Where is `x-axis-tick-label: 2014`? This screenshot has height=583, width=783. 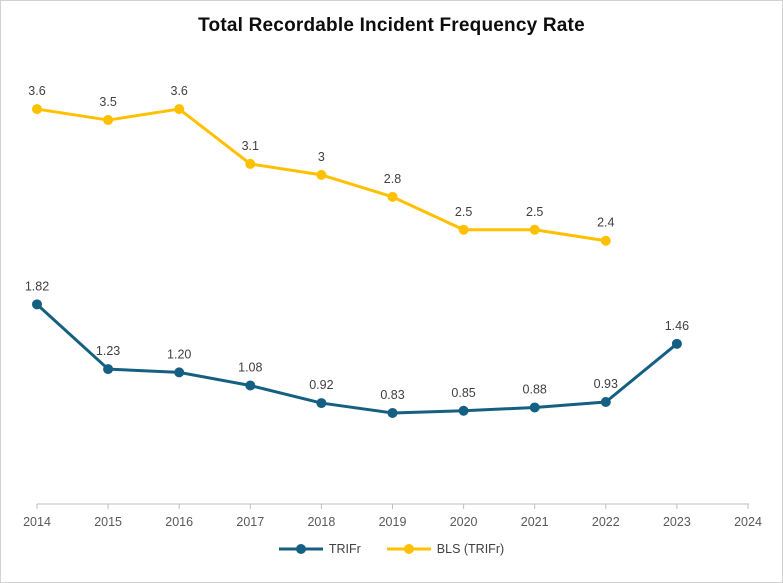
x-axis-tick-label: 2014 is located at coordinates (37, 522).